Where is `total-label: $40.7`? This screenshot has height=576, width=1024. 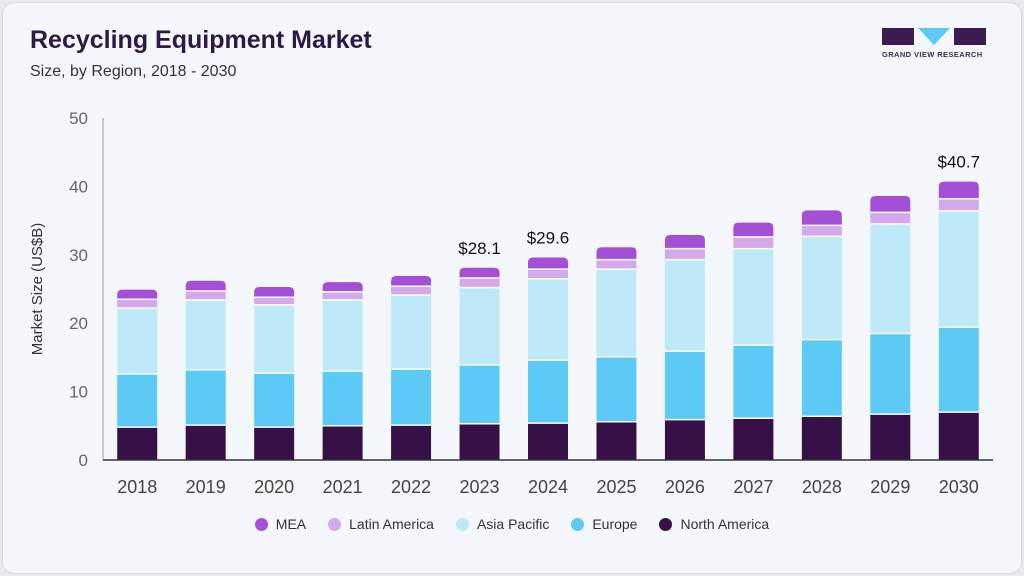
total-label: $40.7 is located at coordinates (958, 162).